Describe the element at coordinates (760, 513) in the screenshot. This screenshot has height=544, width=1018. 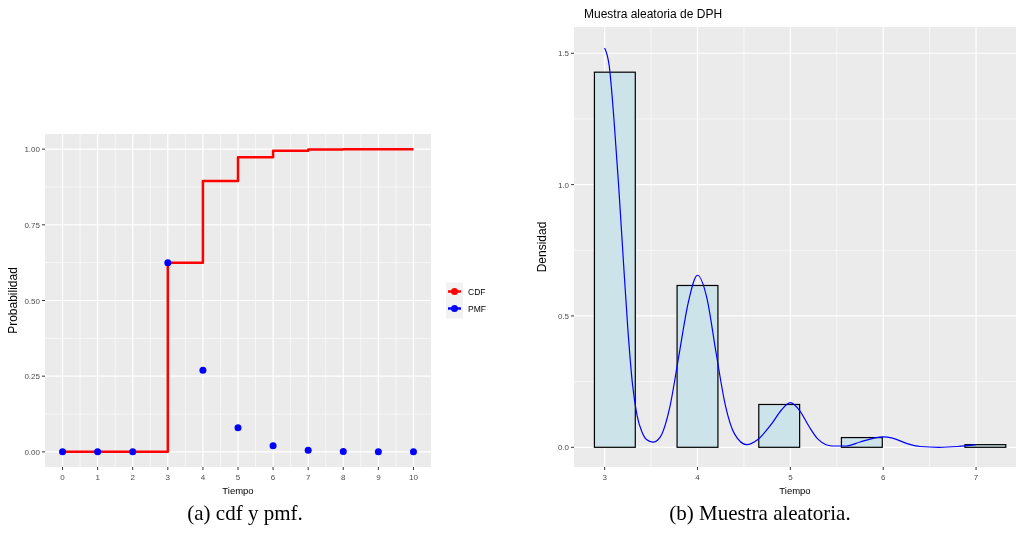
I see `text: (b) Muestra aleatoria.` at that location.